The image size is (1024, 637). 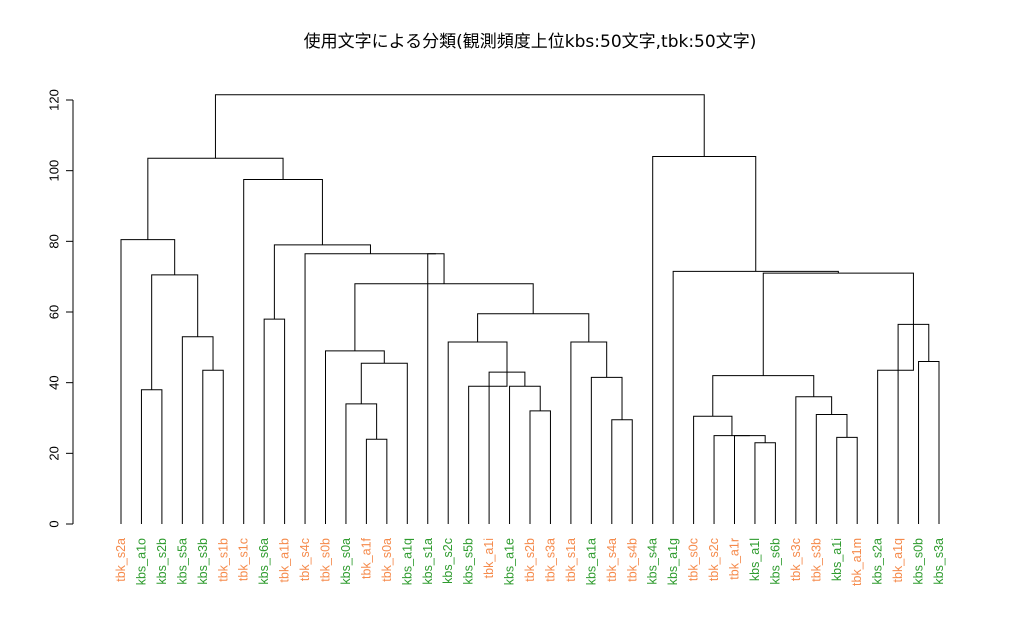 What do you see at coordinates (673, 561) in the screenshot?
I see `leaf-label: kbs_a1g` at bounding box center [673, 561].